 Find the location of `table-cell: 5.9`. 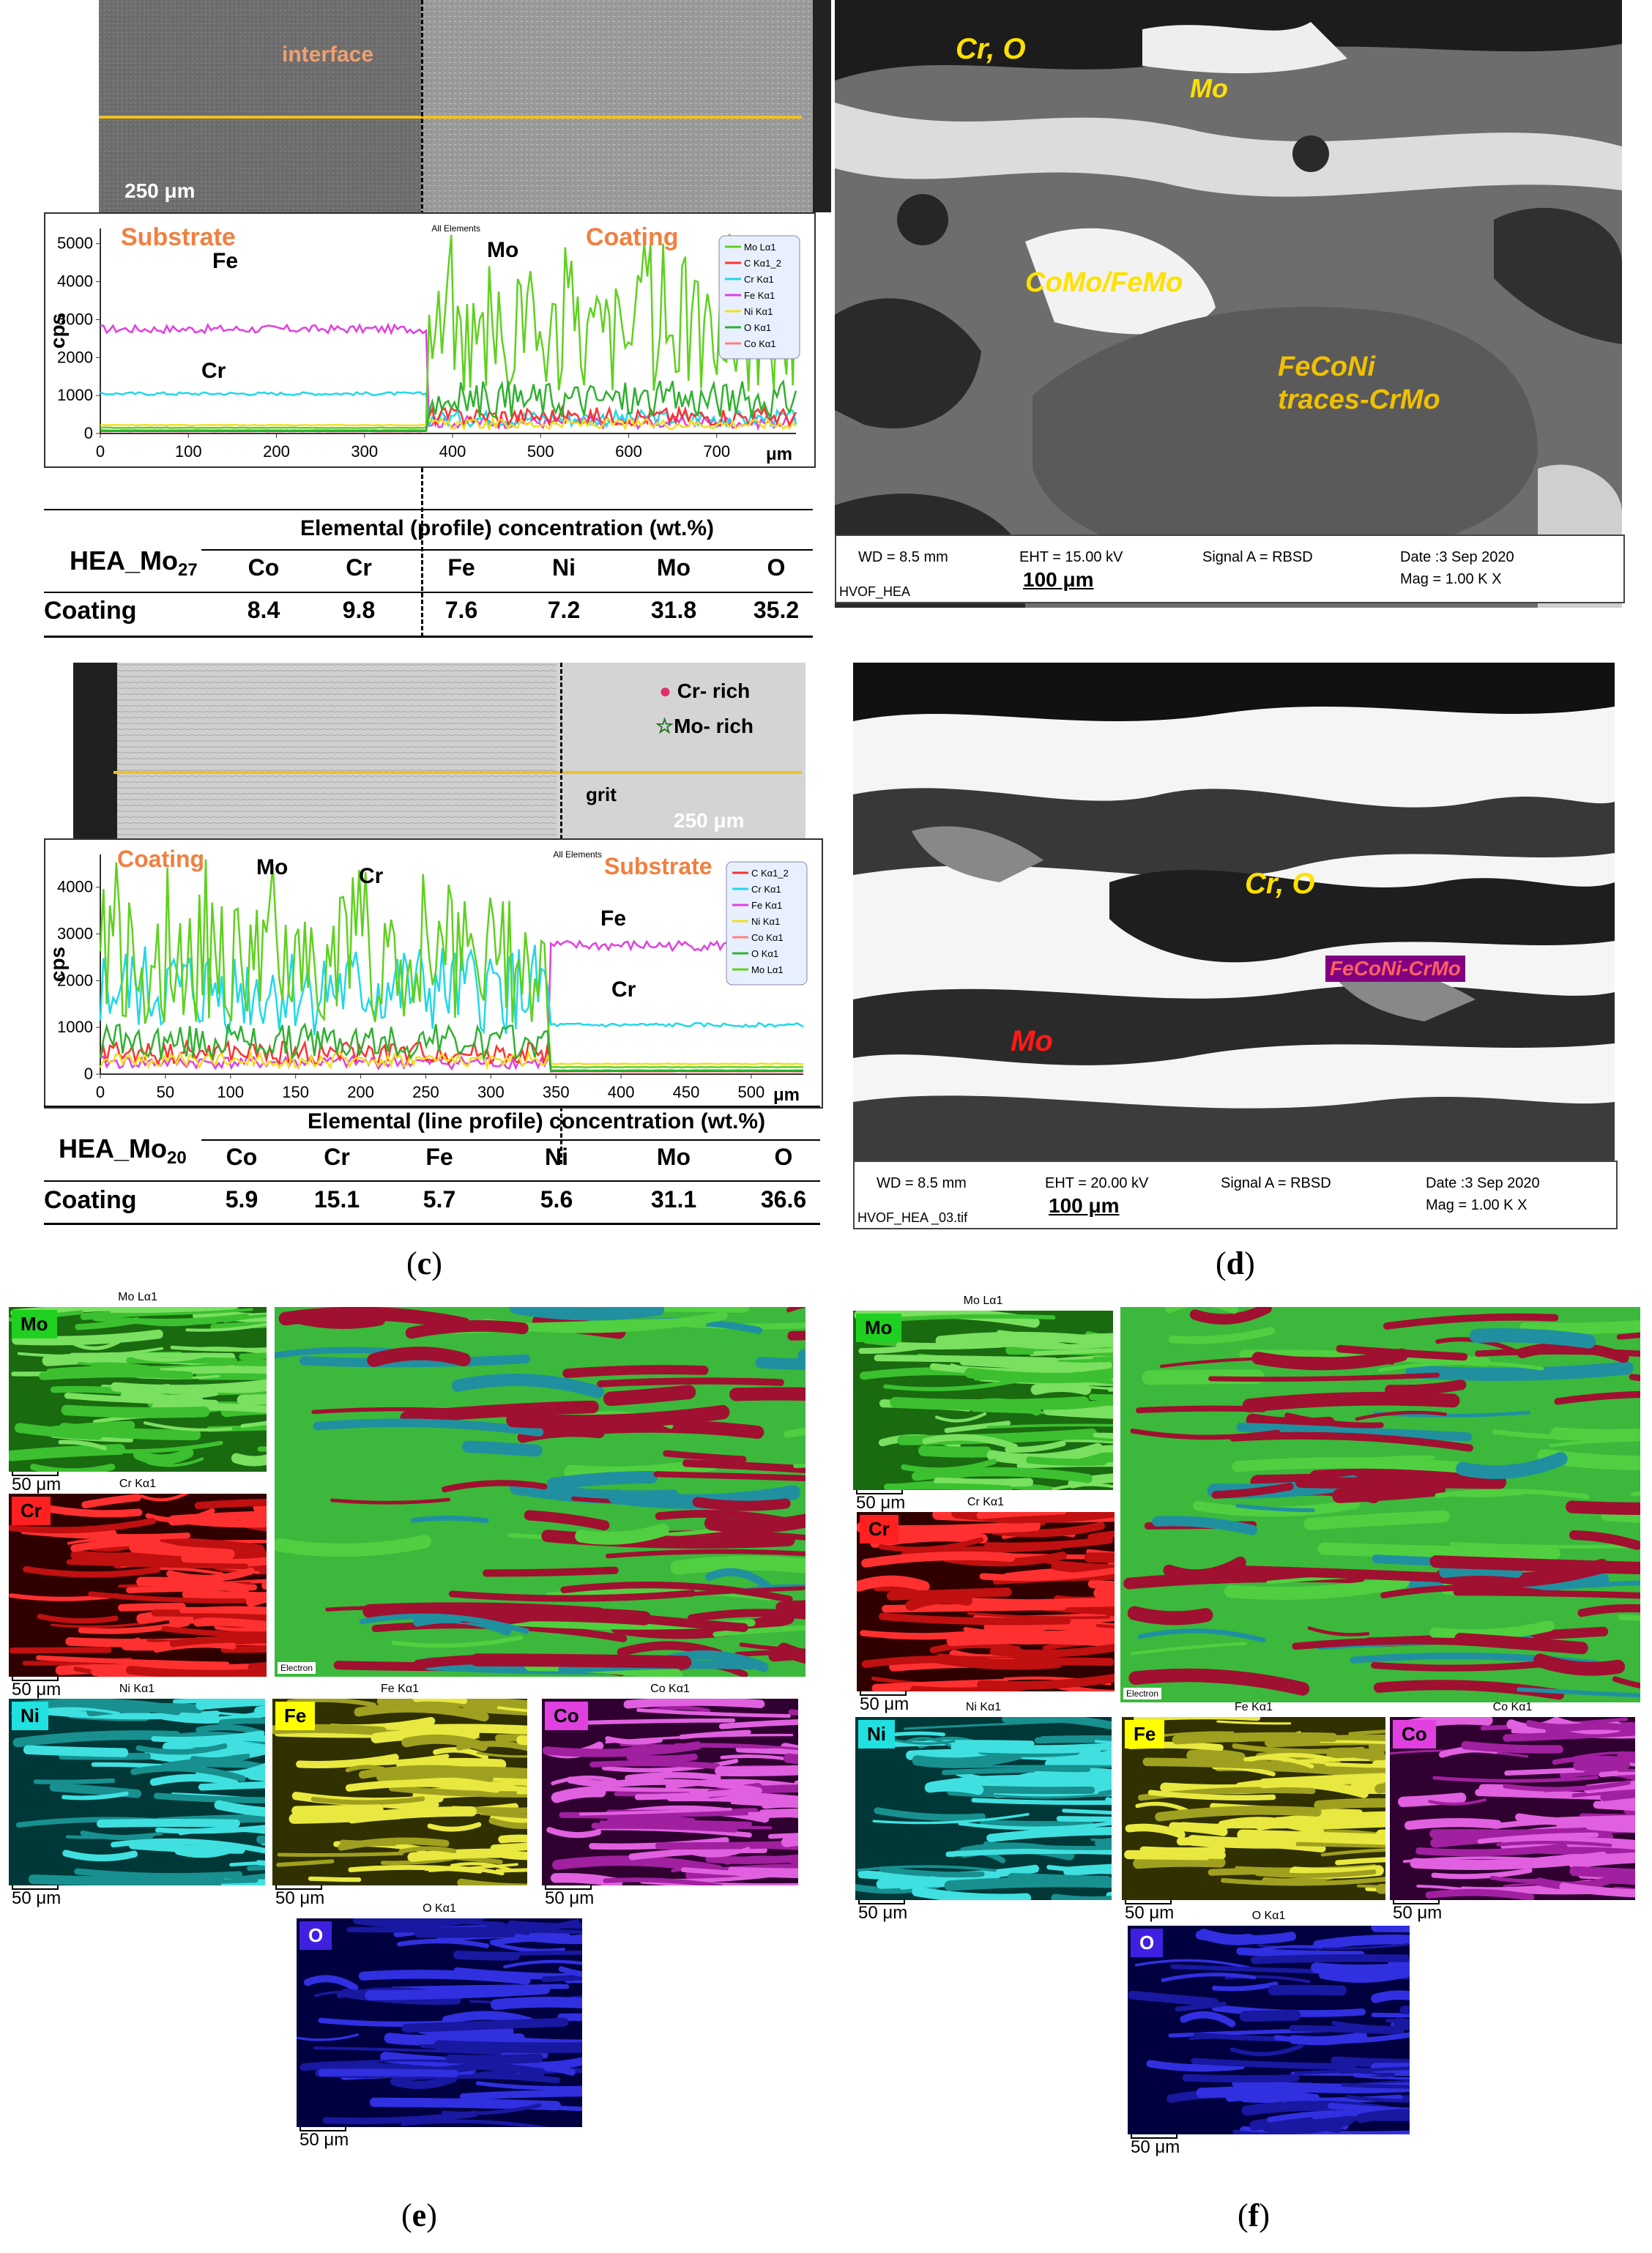

table-cell: 5.9 is located at coordinates (242, 1200).